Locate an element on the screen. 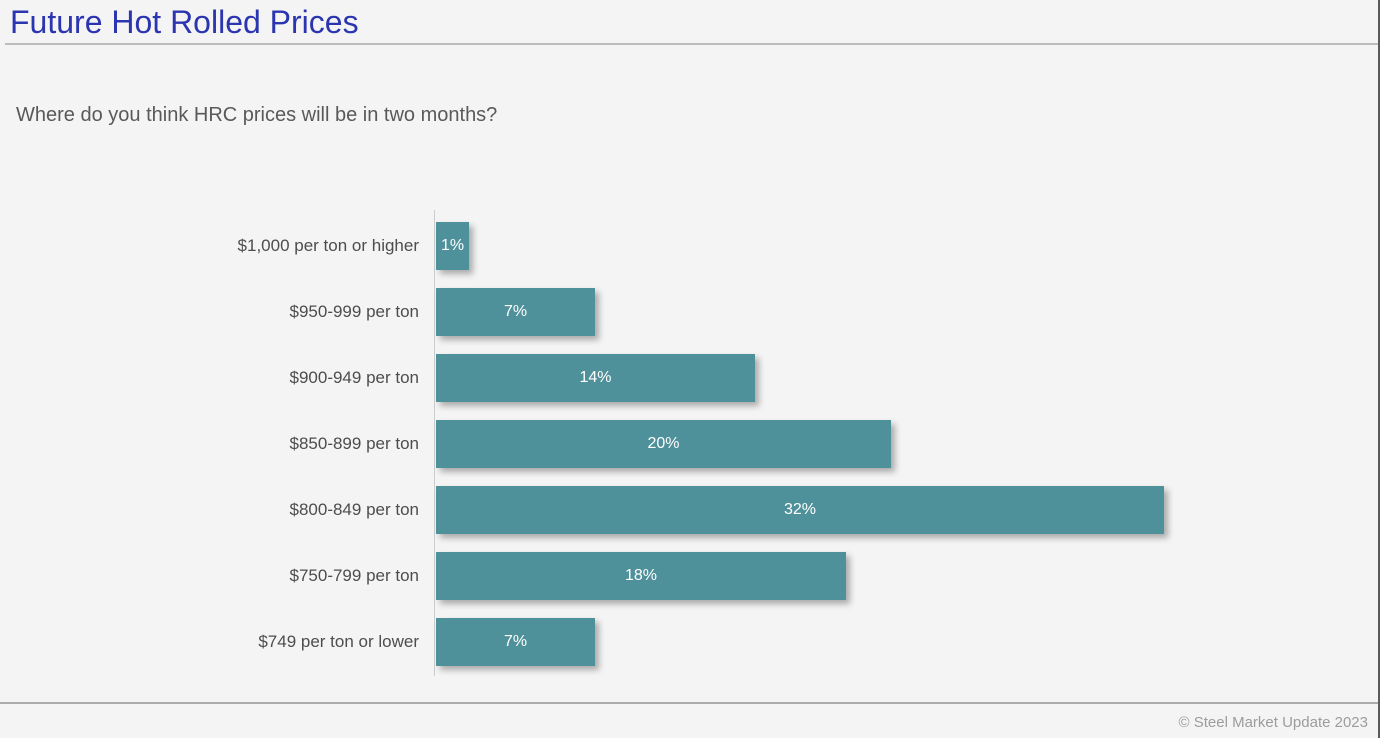 This screenshot has height=738, width=1380. bar: 14% is located at coordinates (595, 378).